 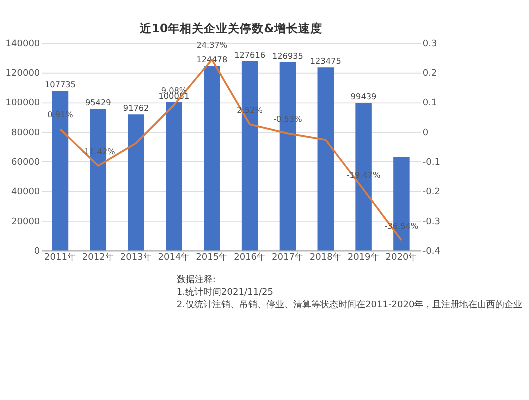 What do you see at coordinates (23, 44) in the screenshot?
I see `y-tick-label: 140000` at bounding box center [23, 44].